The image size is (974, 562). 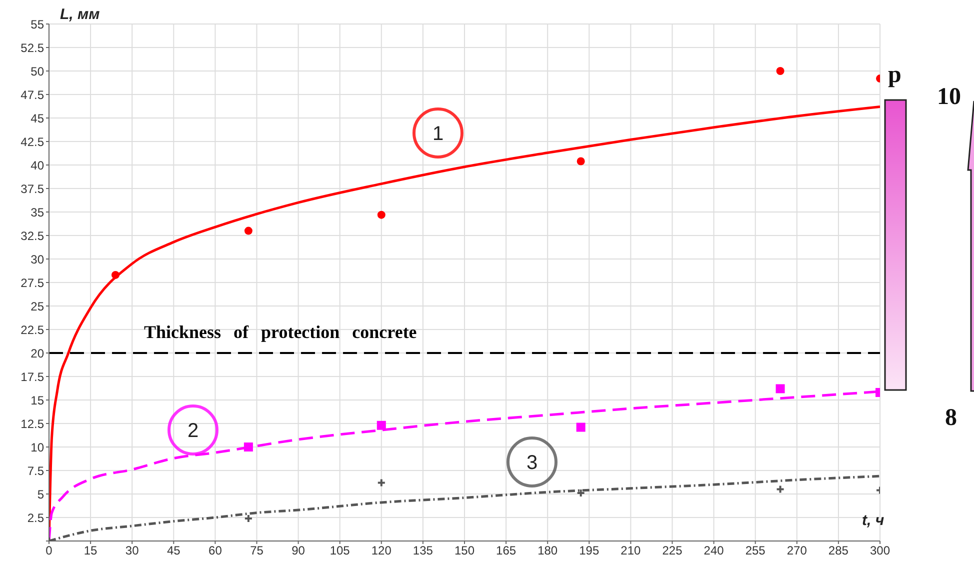 What do you see at coordinates (37, 165) in the screenshot?
I see `y-tick-label: 40` at bounding box center [37, 165].